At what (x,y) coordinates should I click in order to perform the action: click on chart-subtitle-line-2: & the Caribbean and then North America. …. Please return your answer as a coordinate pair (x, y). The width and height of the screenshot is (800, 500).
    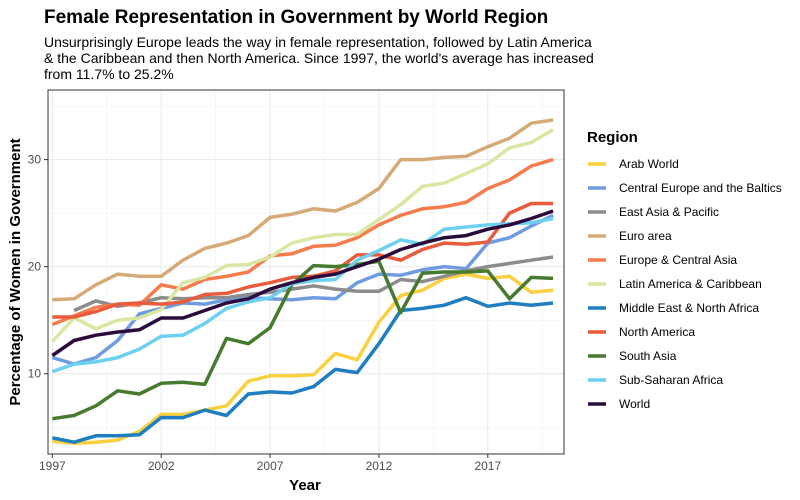
    Looking at the image, I should click on (319, 58).